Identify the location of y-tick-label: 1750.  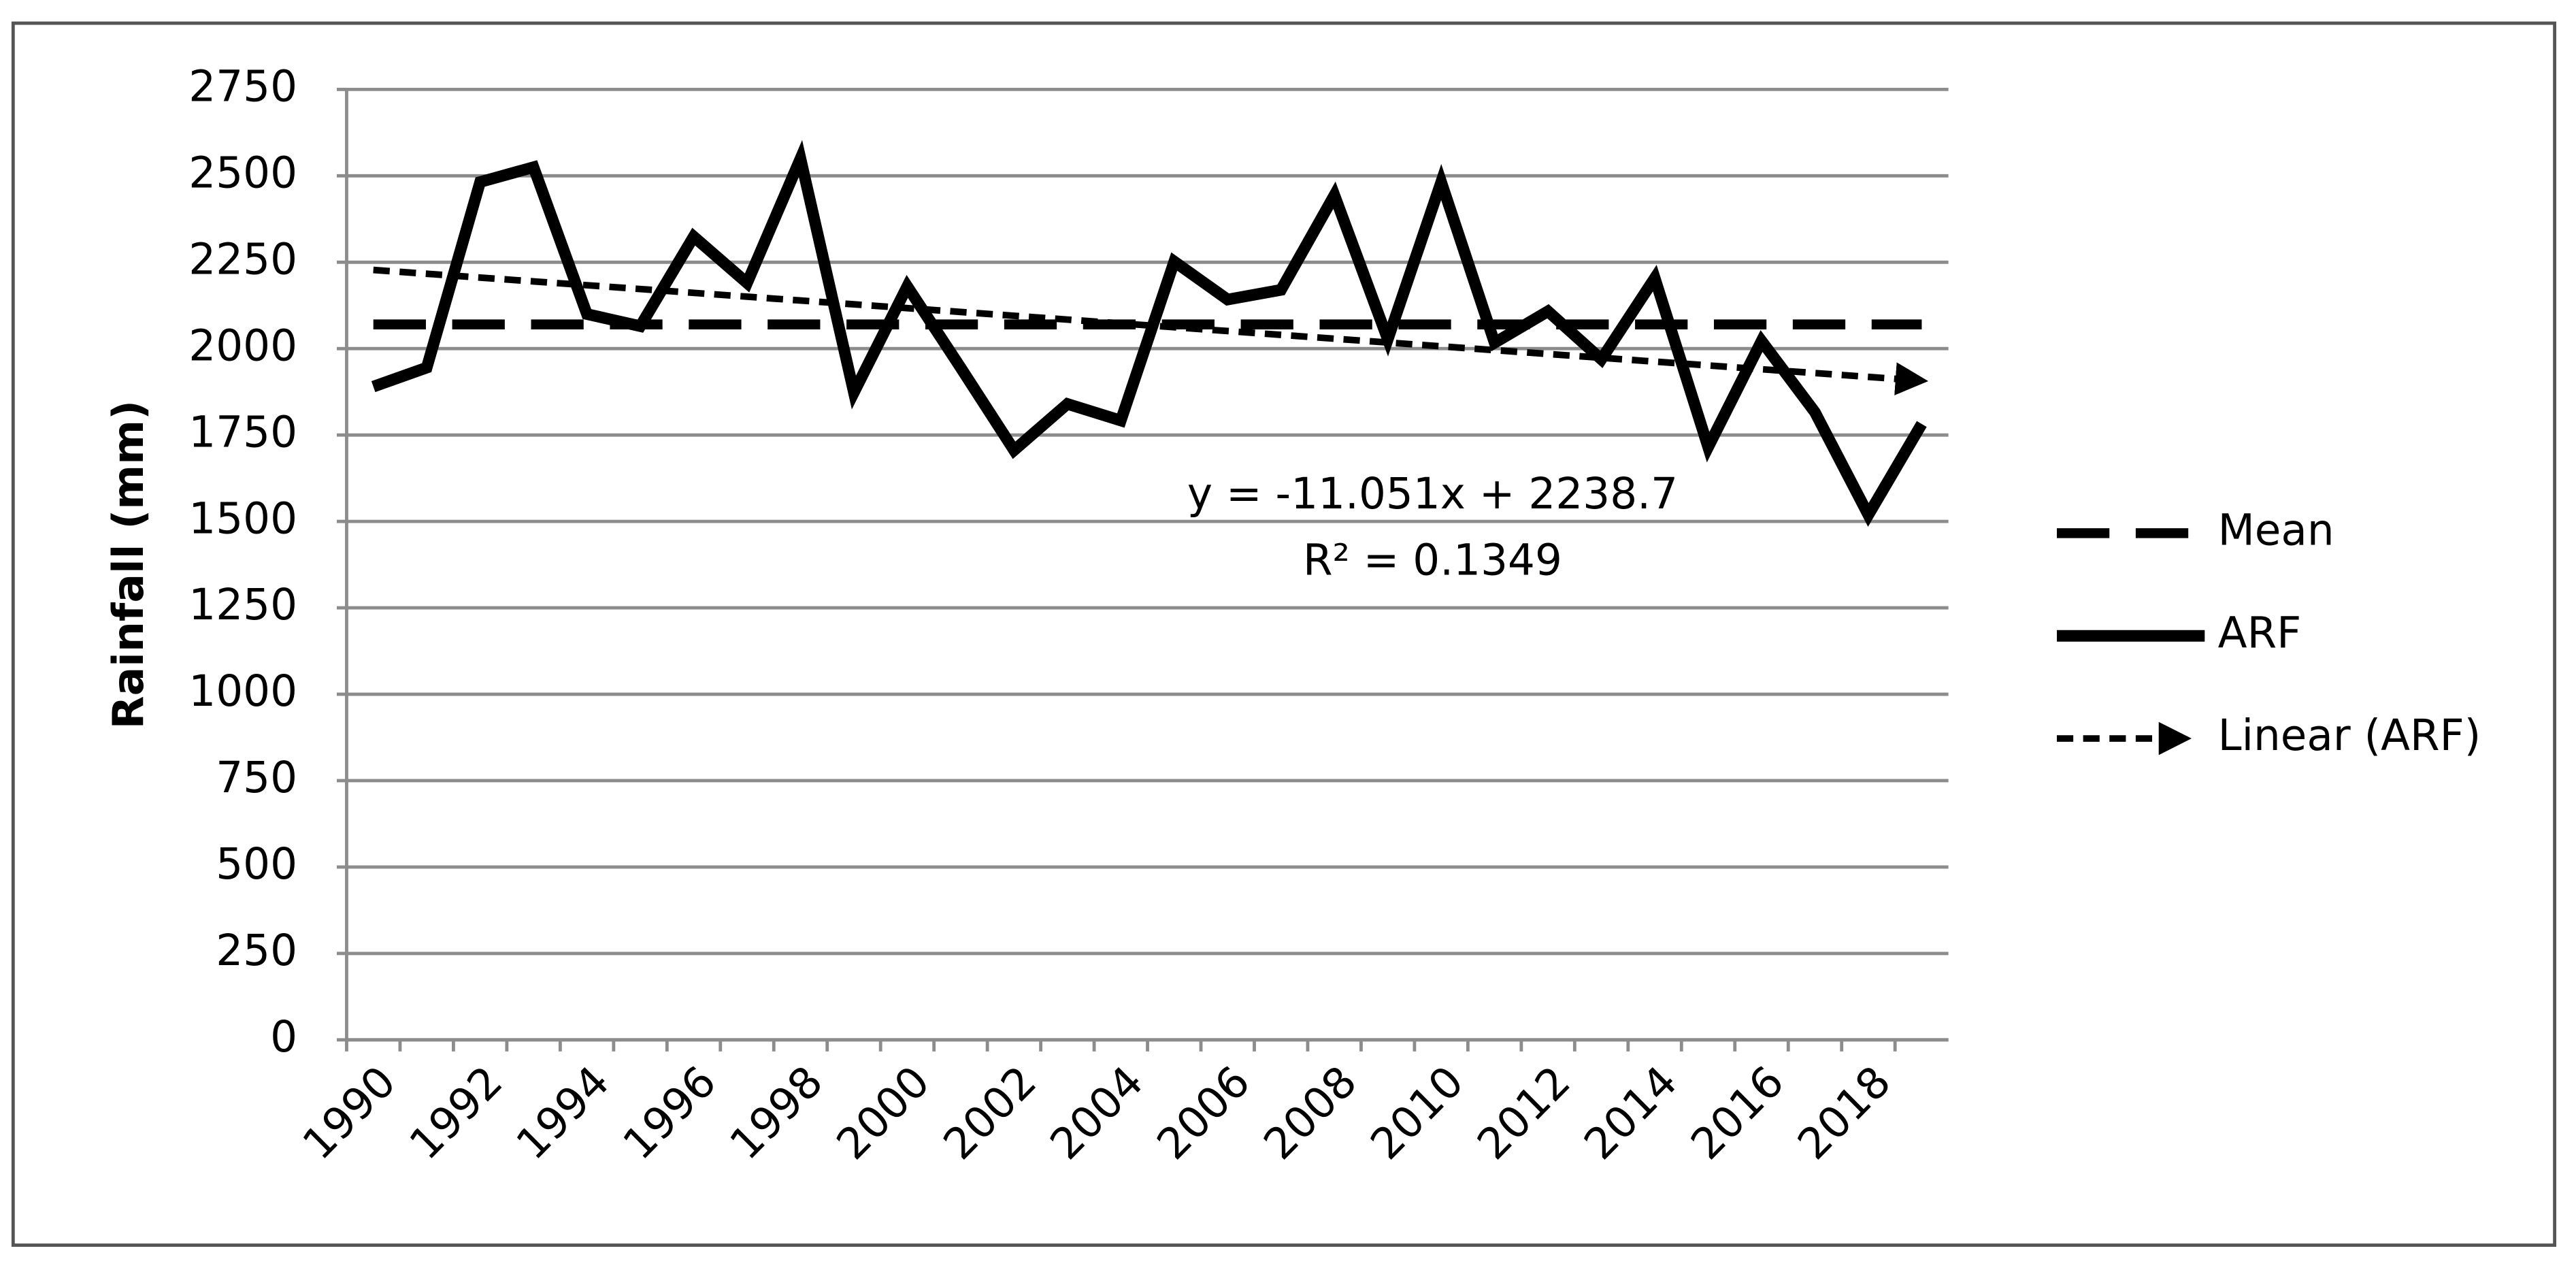
(243, 432).